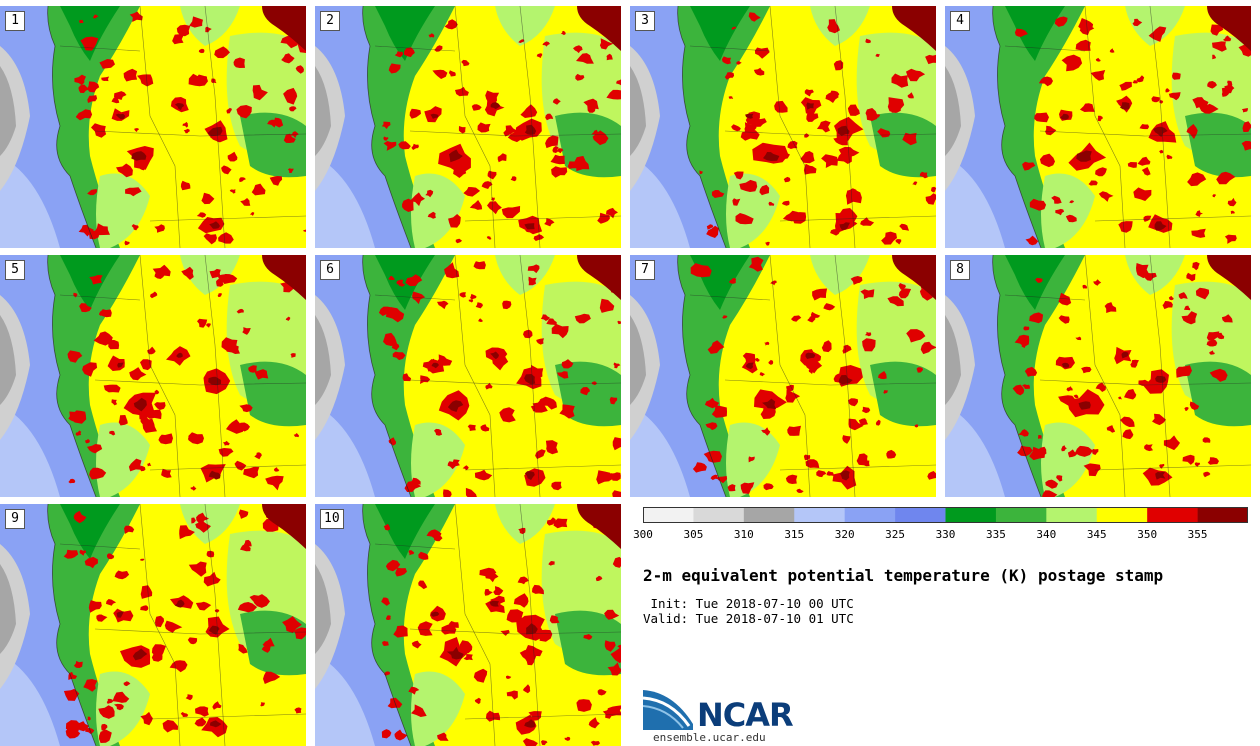  Describe the element at coordinates (15, 21) in the screenshot. I see `panel-number: 1` at that location.